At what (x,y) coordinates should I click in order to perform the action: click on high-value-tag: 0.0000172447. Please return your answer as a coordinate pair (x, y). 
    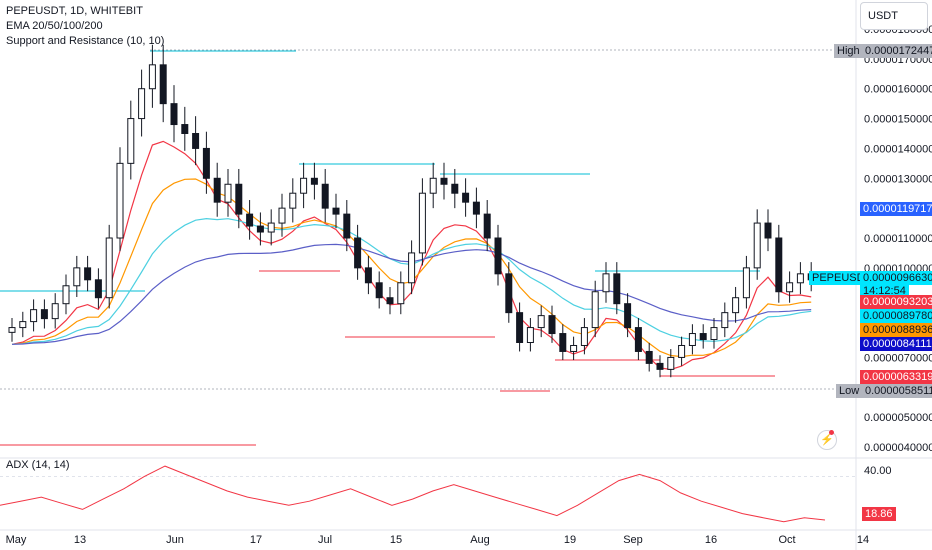
    Looking at the image, I should click on (897, 51).